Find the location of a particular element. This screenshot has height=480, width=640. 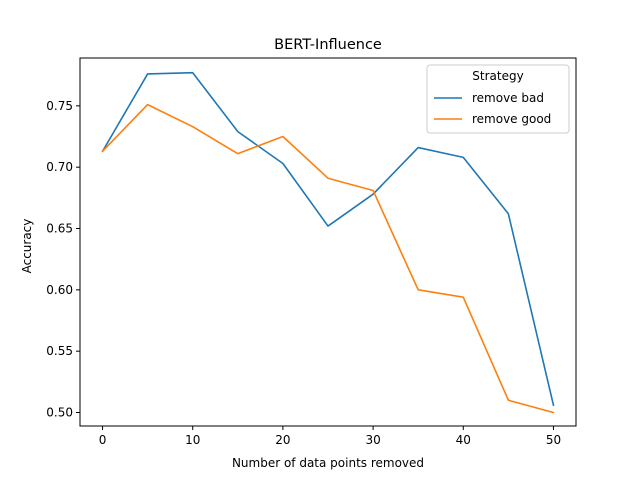

legend-box is located at coordinates (498, 99).